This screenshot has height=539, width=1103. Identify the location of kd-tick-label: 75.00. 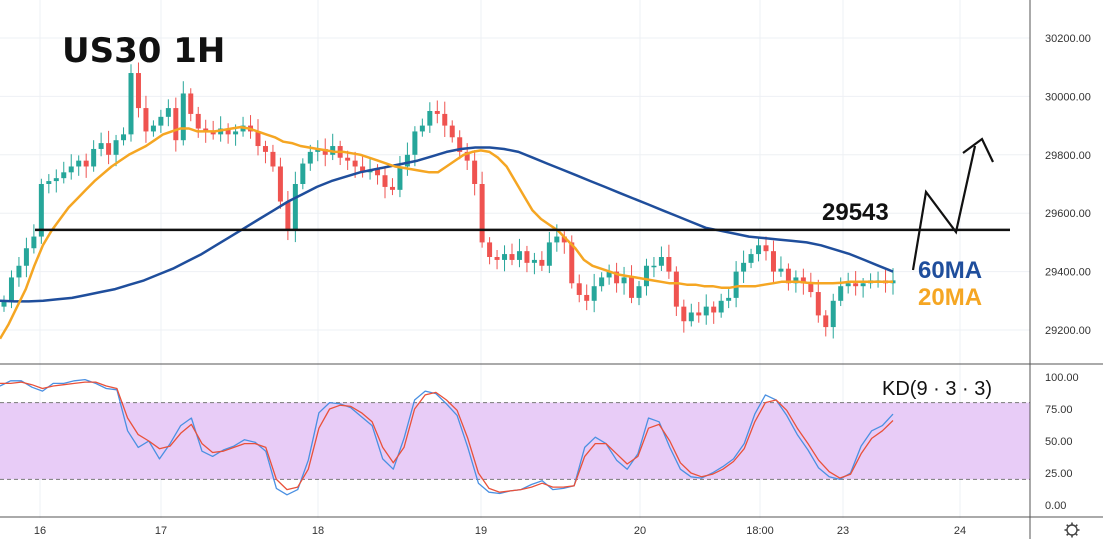
(1059, 410).